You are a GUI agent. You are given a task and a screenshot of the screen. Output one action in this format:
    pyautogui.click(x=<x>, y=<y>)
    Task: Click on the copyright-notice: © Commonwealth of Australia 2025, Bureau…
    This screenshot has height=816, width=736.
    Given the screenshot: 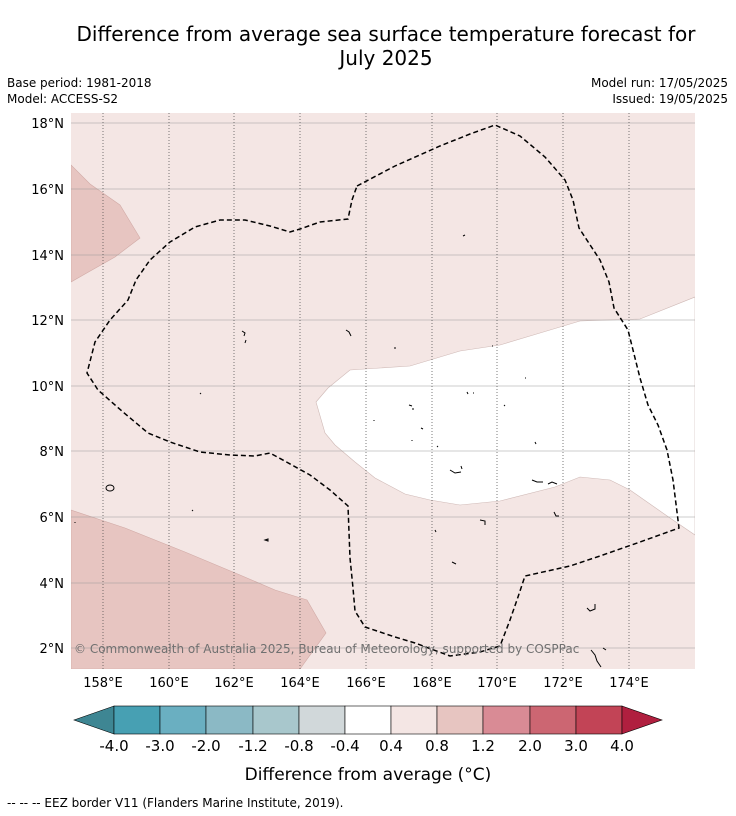 What is the action you would take?
    pyautogui.click(x=326, y=649)
    